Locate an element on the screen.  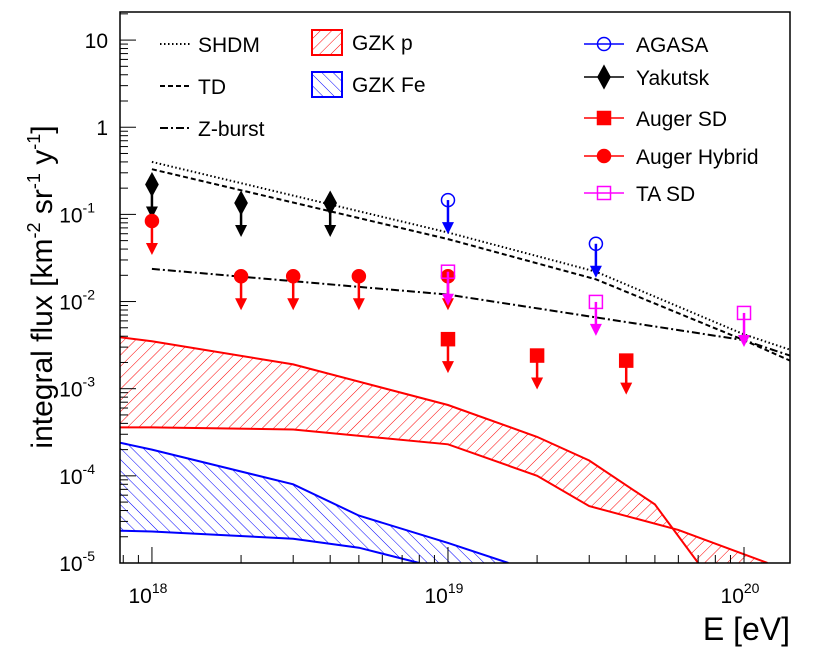
y-tick-label: 10⁻⁴ is located at coordinates (77, 475).